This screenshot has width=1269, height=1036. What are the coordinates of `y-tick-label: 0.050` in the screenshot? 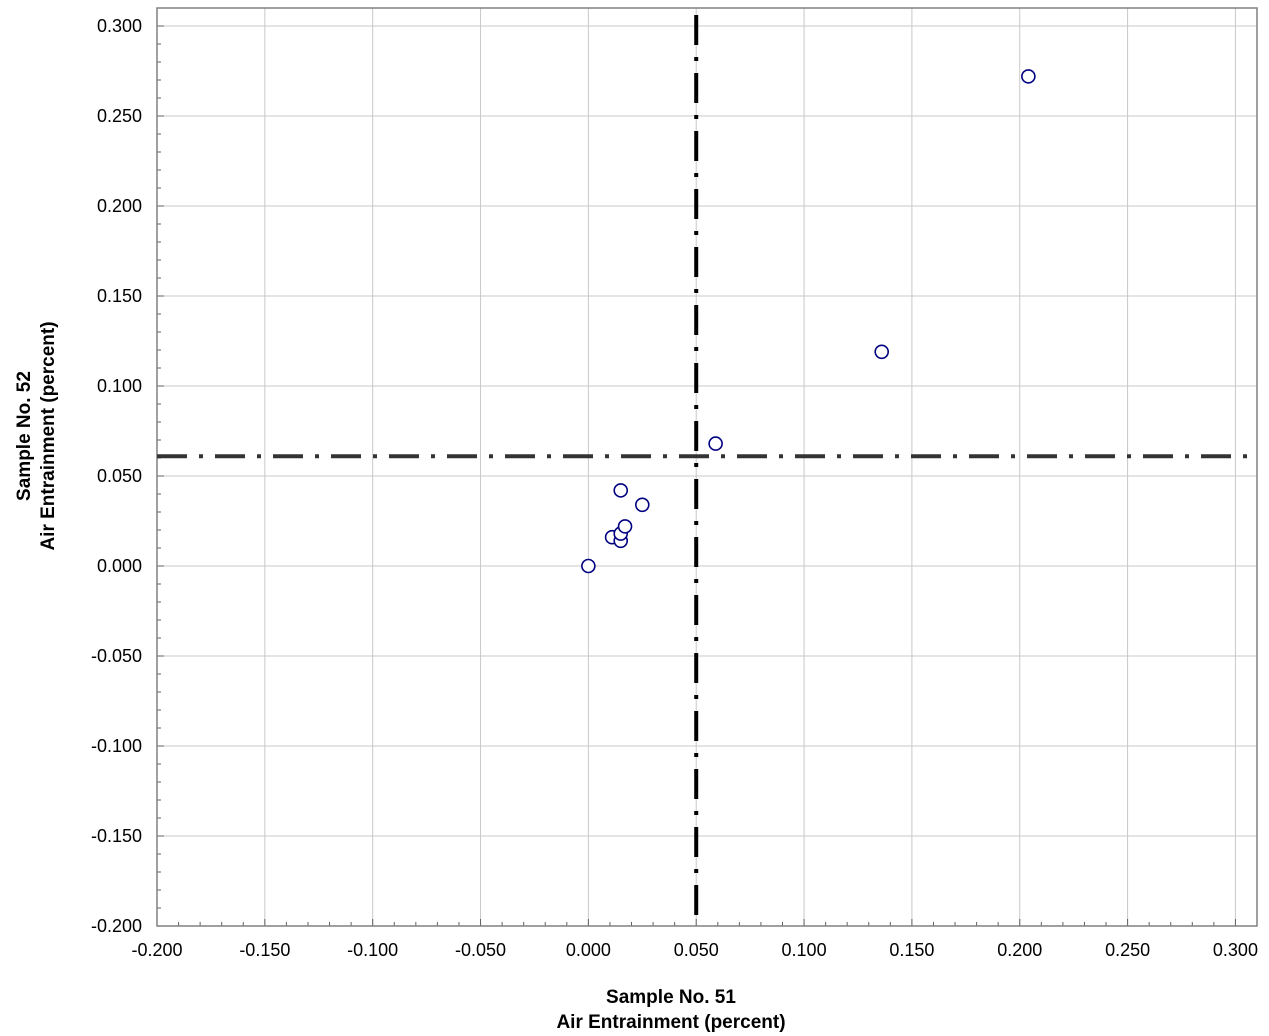 It's located at (119, 476).